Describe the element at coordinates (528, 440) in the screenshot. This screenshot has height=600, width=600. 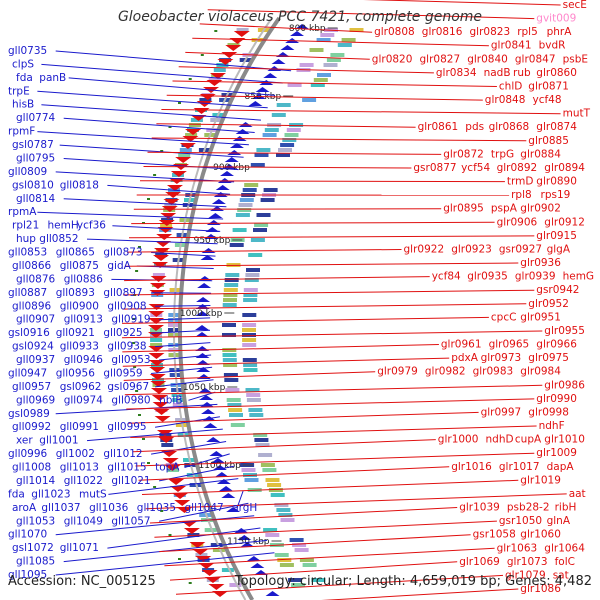
I see `gene-label-right: cupA` at that location.